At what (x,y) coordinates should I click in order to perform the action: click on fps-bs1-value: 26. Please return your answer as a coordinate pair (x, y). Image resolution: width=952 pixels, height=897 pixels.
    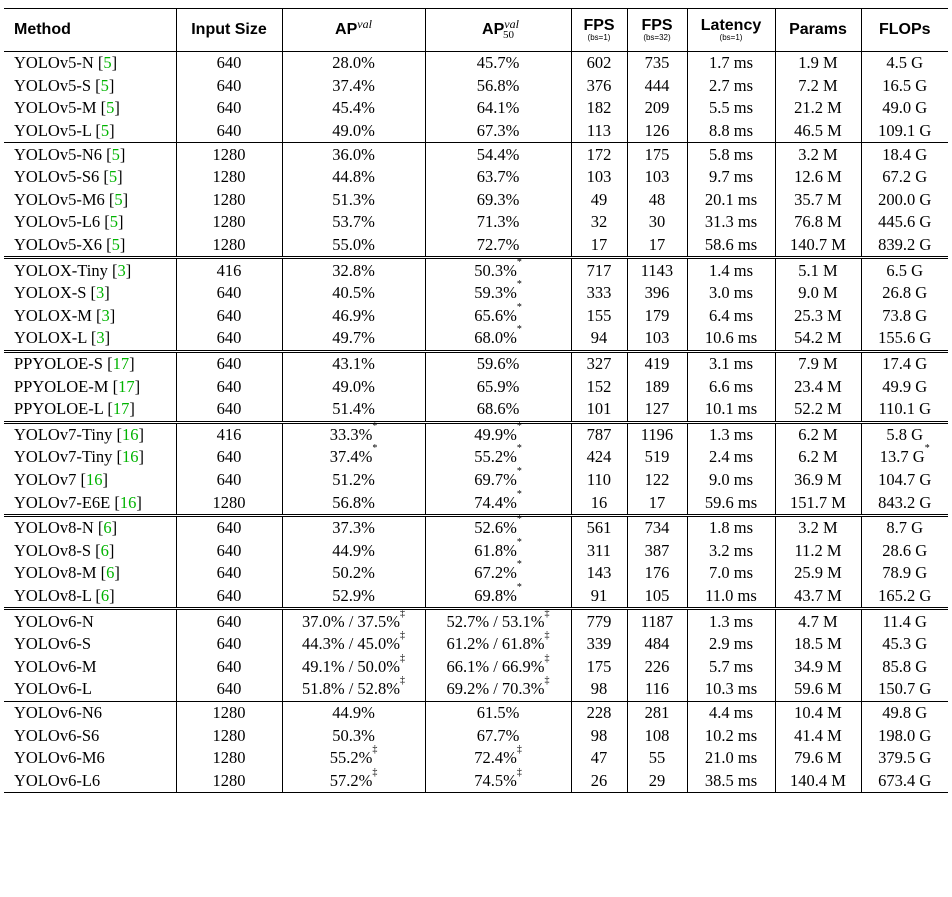
    Looking at the image, I should click on (599, 780).